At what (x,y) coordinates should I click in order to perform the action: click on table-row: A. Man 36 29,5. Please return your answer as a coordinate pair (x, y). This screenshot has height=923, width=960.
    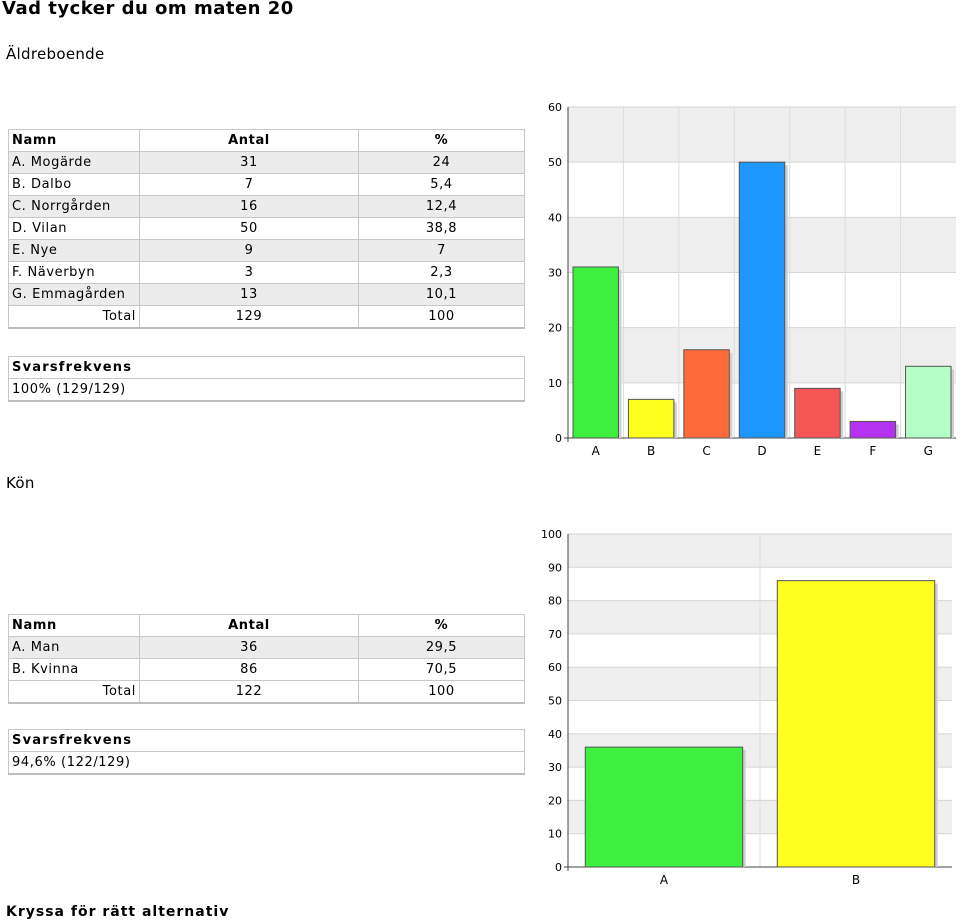
    Looking at the image, I should click on (266, 647).